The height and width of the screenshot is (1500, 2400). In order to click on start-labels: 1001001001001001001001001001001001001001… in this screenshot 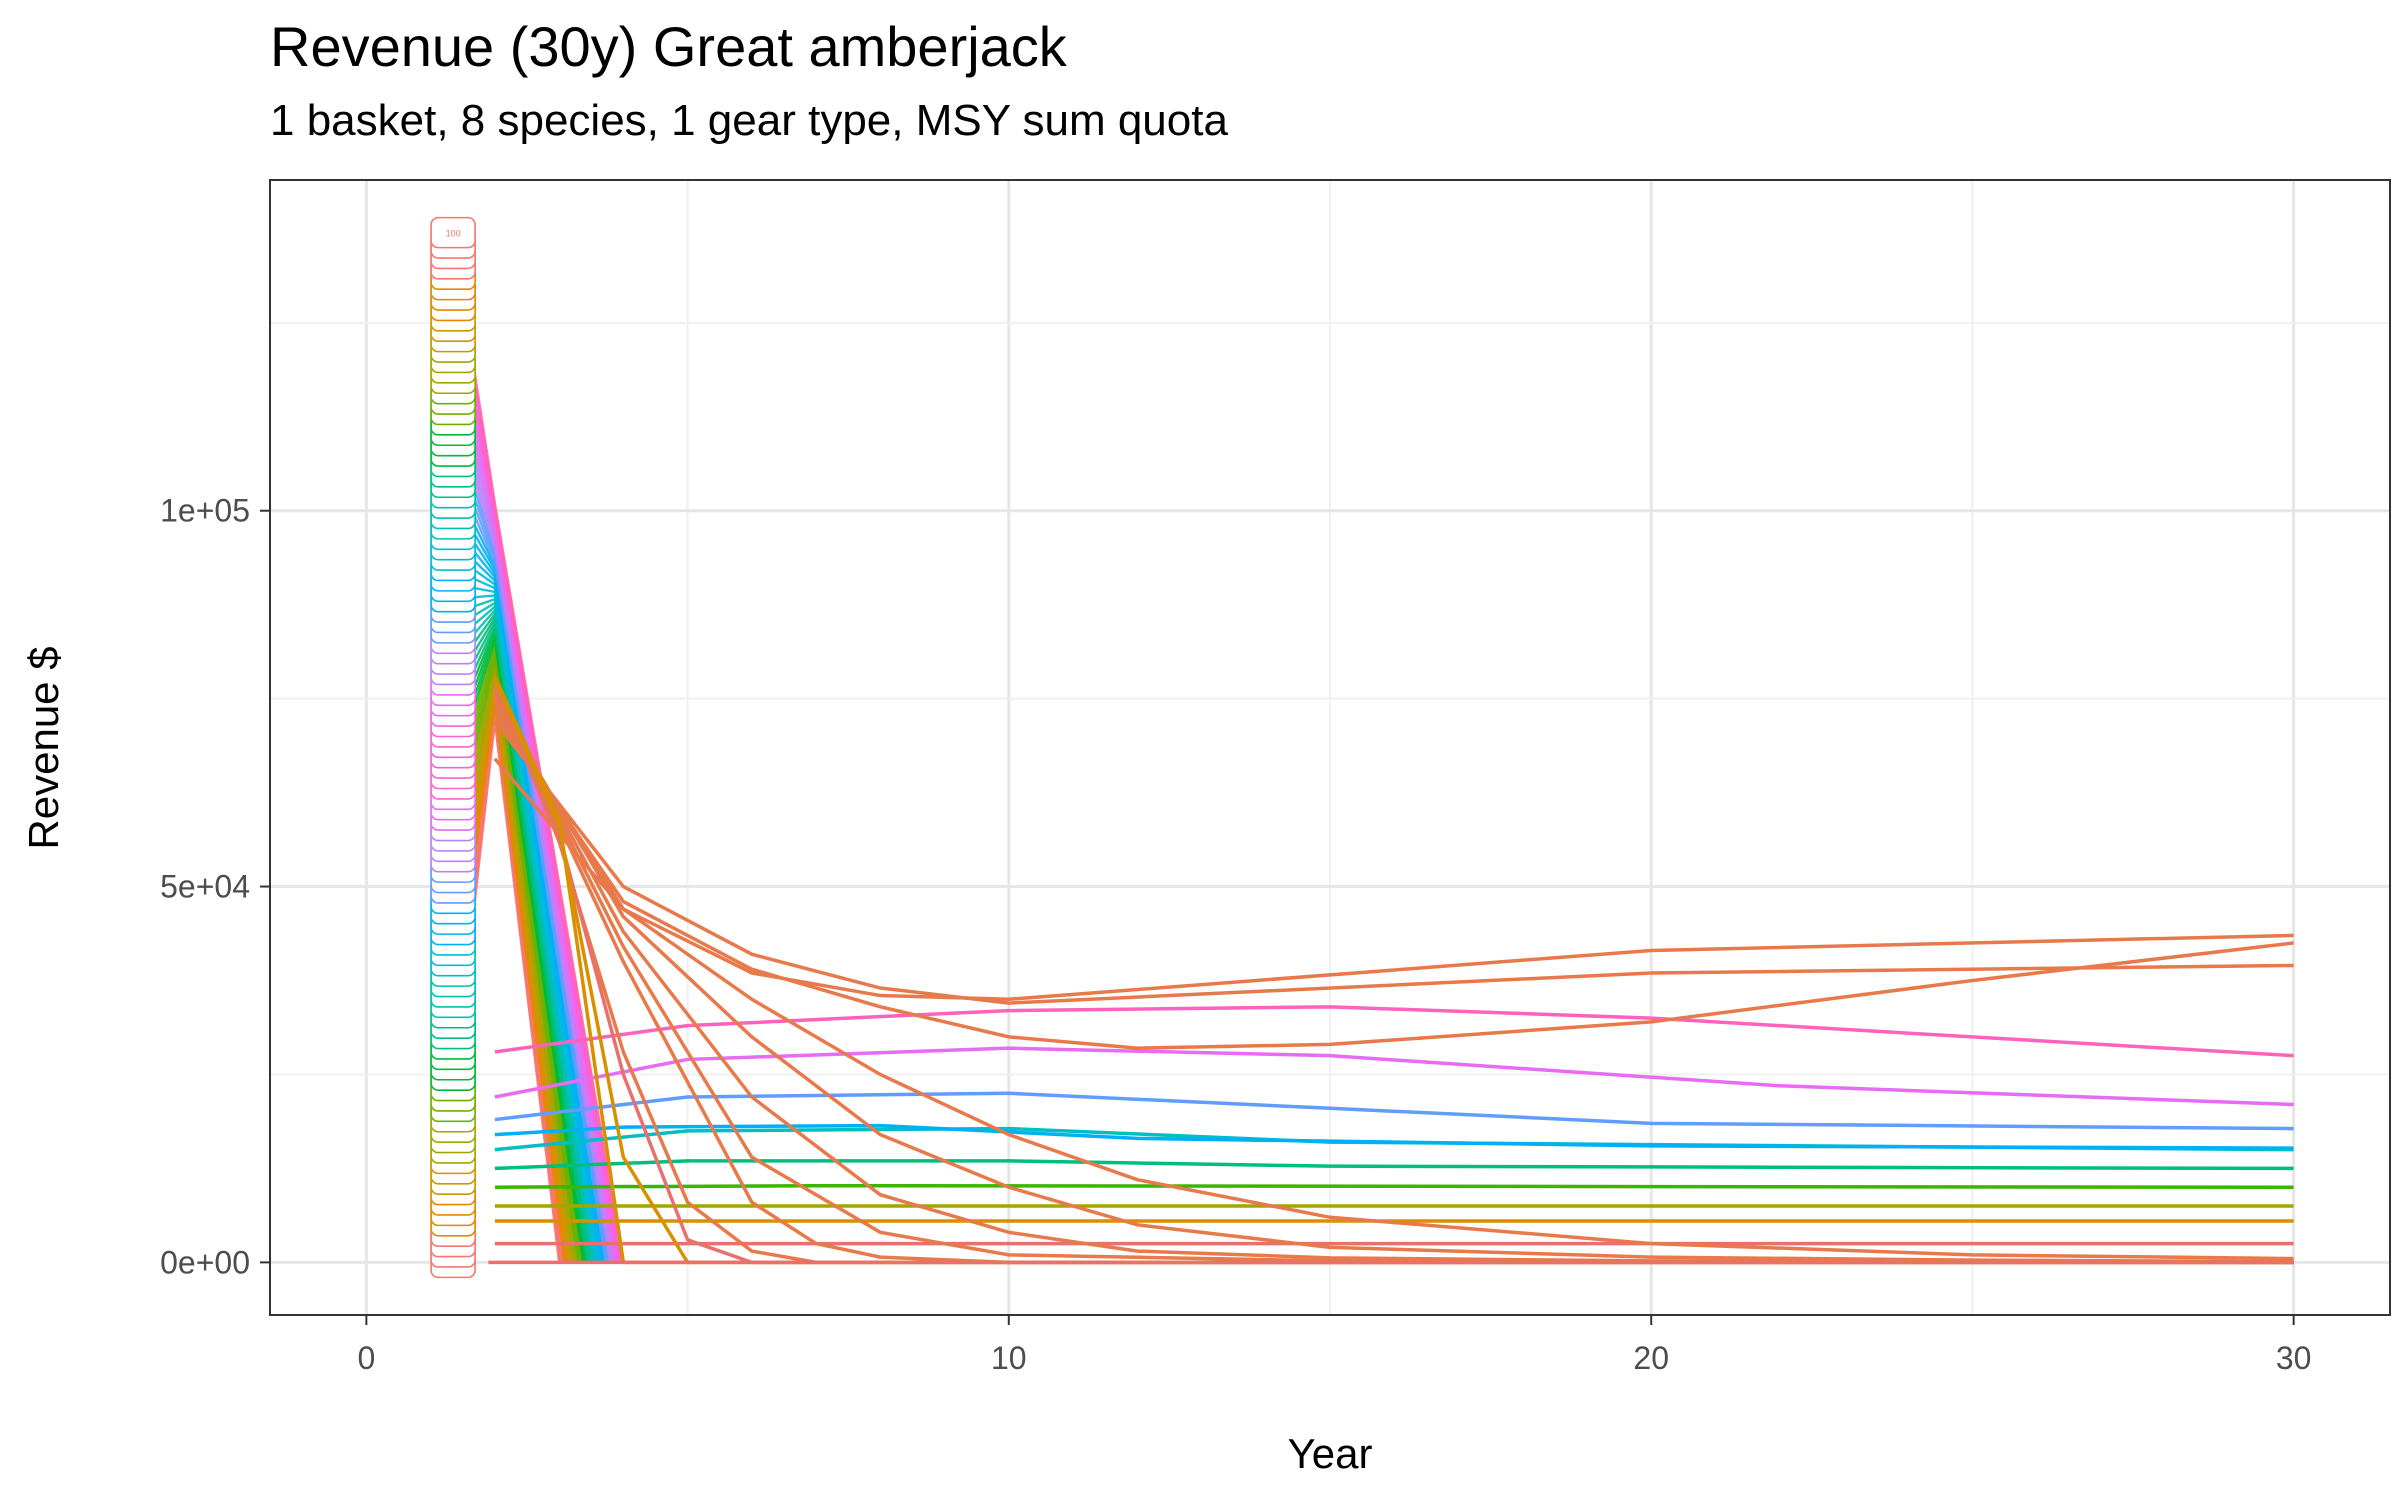, I will do `click(453, 747)`.